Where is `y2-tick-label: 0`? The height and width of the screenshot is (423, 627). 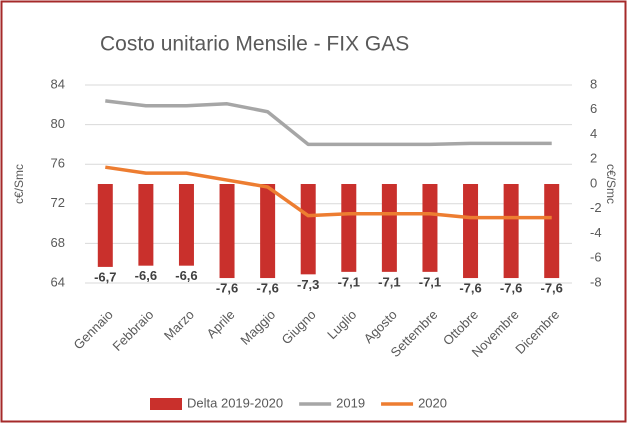
y2-tick-label: 0 is located at coordinates (593, 182).